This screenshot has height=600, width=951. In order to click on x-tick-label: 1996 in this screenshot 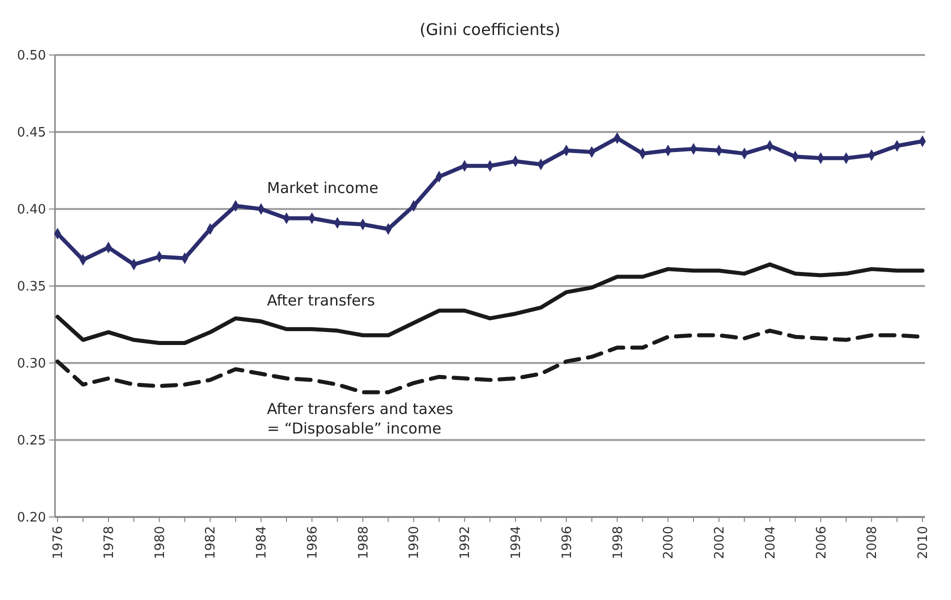, I will do `click(567, 543)`.